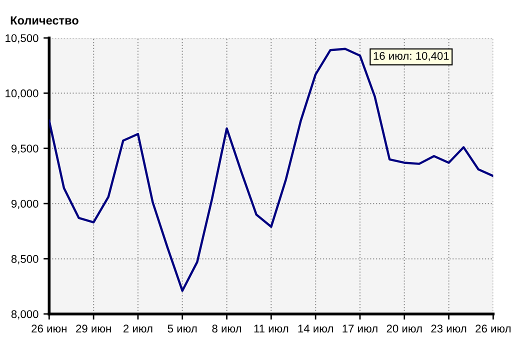  Describe the element at coordinates (24, 315) in the screenshot. I see `y-tick-label: 8,000` at that location.